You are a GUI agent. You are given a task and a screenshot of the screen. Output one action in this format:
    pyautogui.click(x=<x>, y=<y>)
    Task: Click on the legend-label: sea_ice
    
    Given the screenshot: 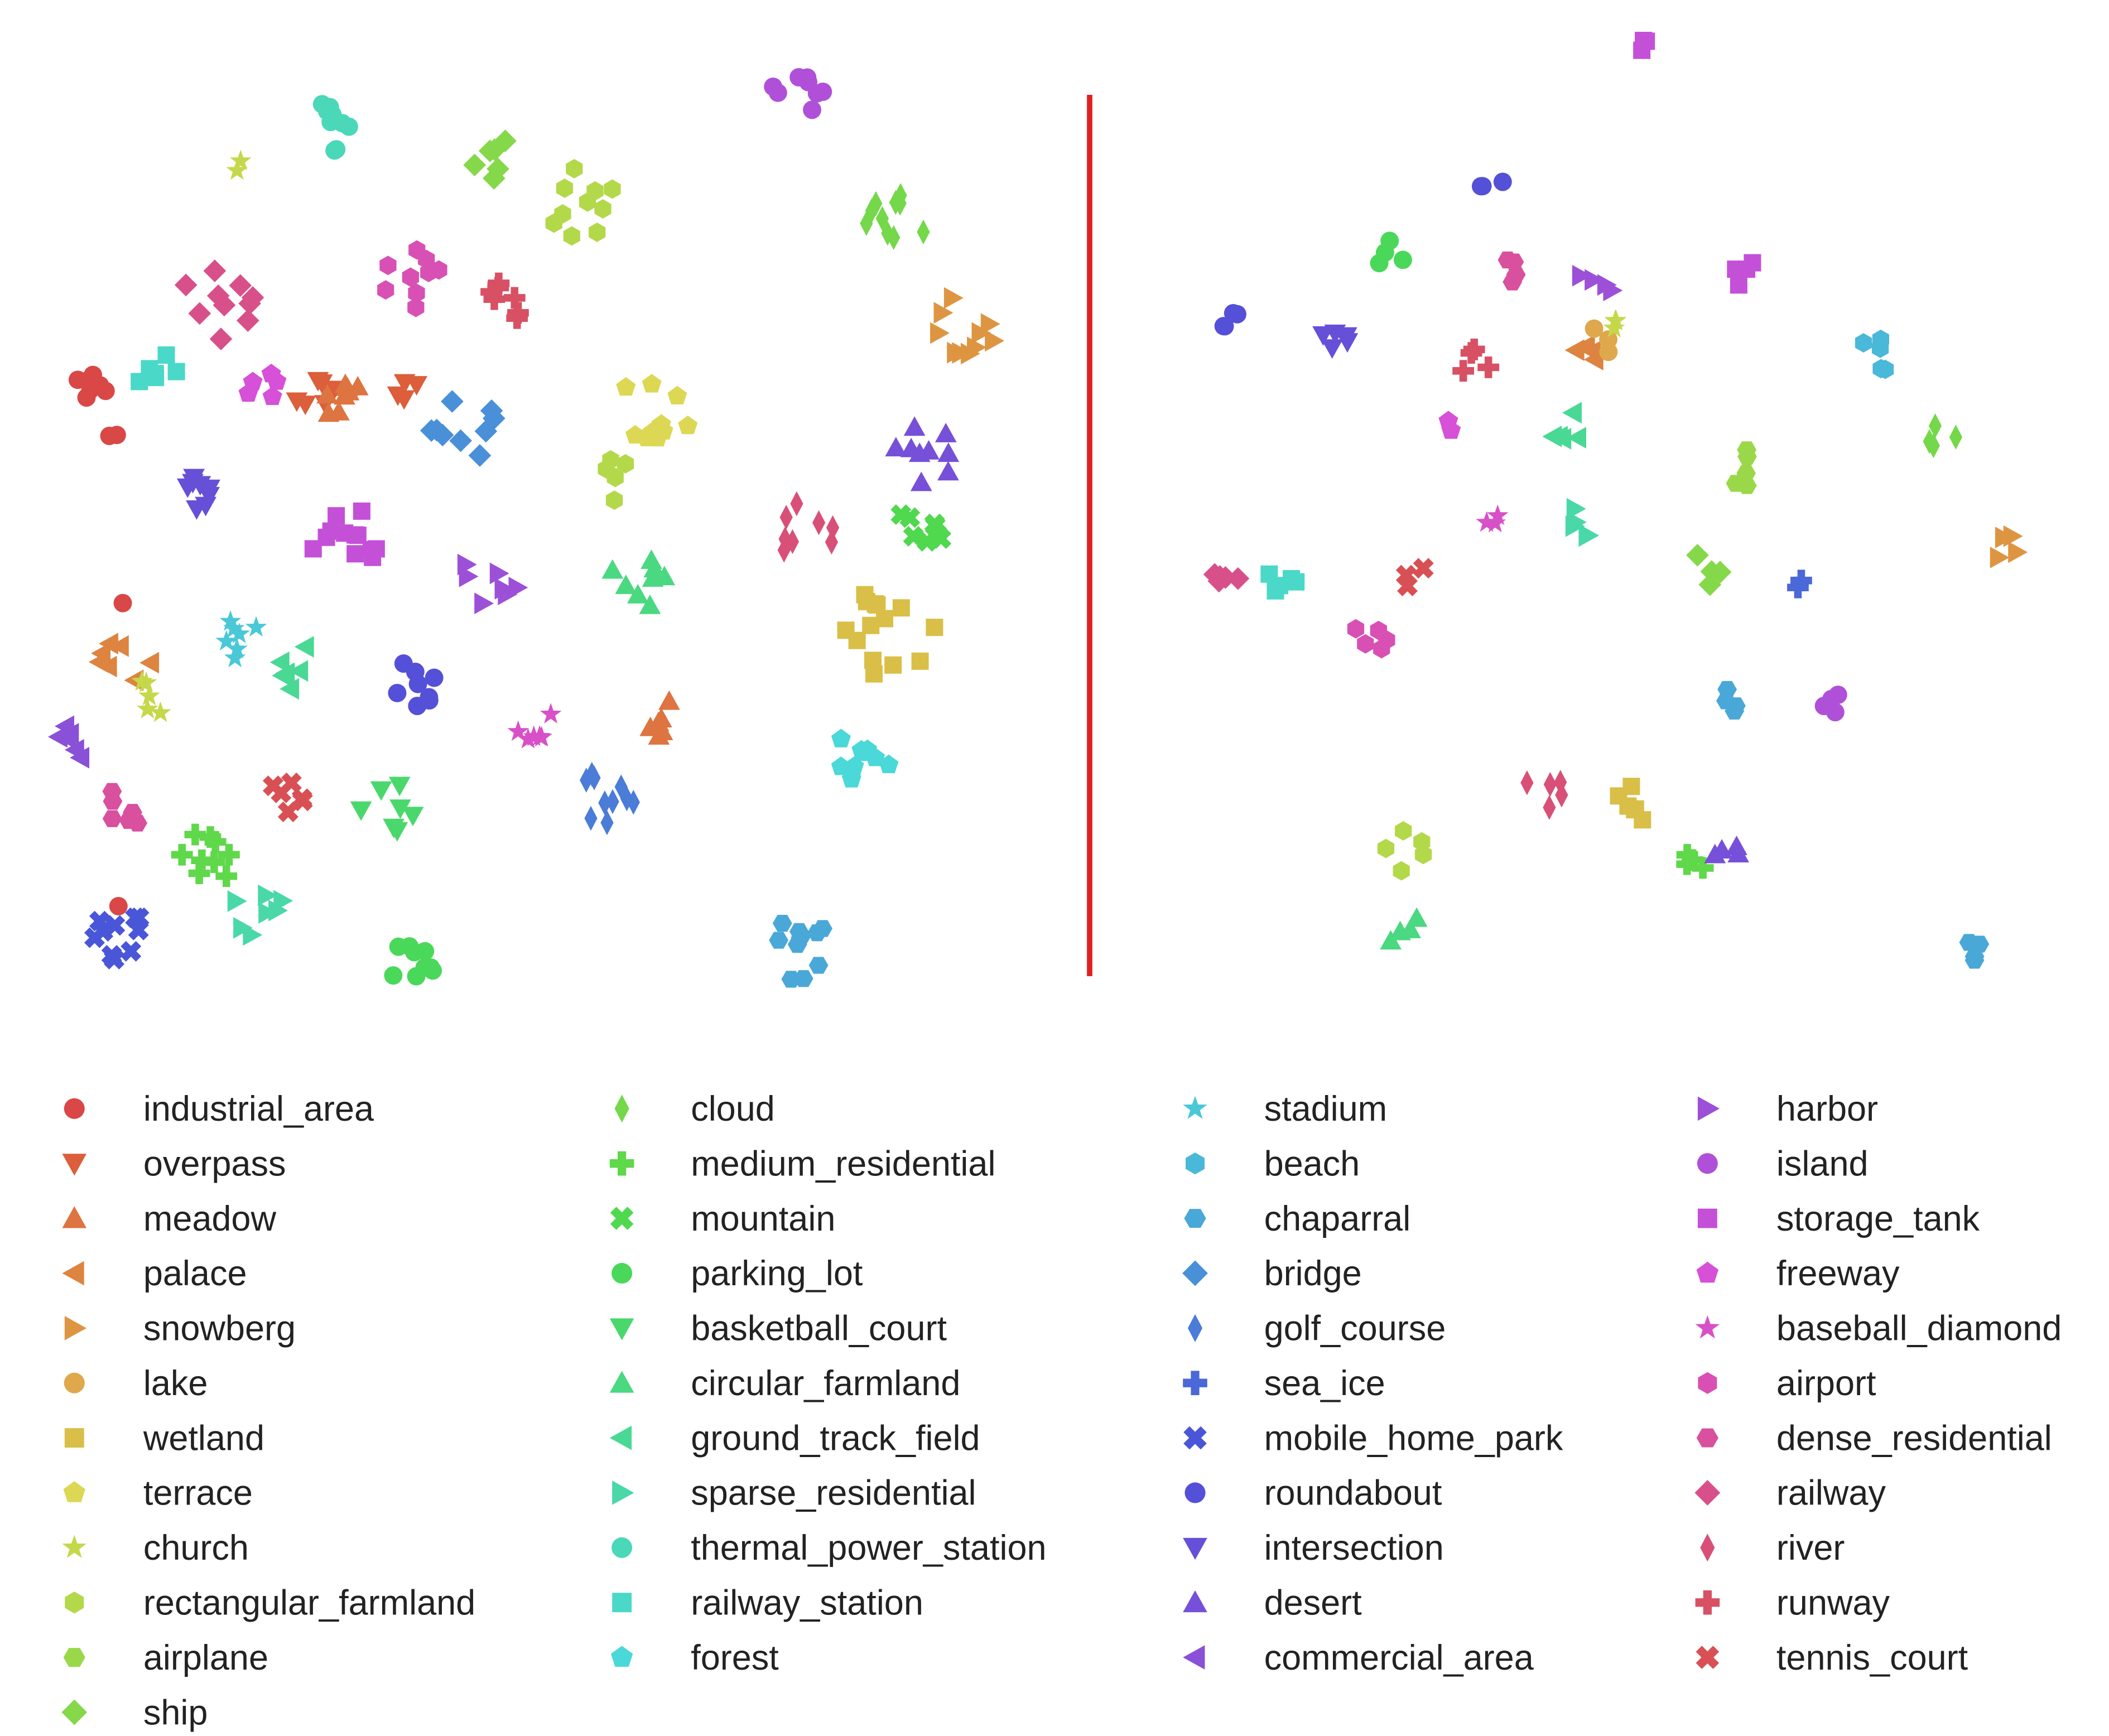 What is the action you would take?
    pyautogui.click(x=1324, y=1383)
    